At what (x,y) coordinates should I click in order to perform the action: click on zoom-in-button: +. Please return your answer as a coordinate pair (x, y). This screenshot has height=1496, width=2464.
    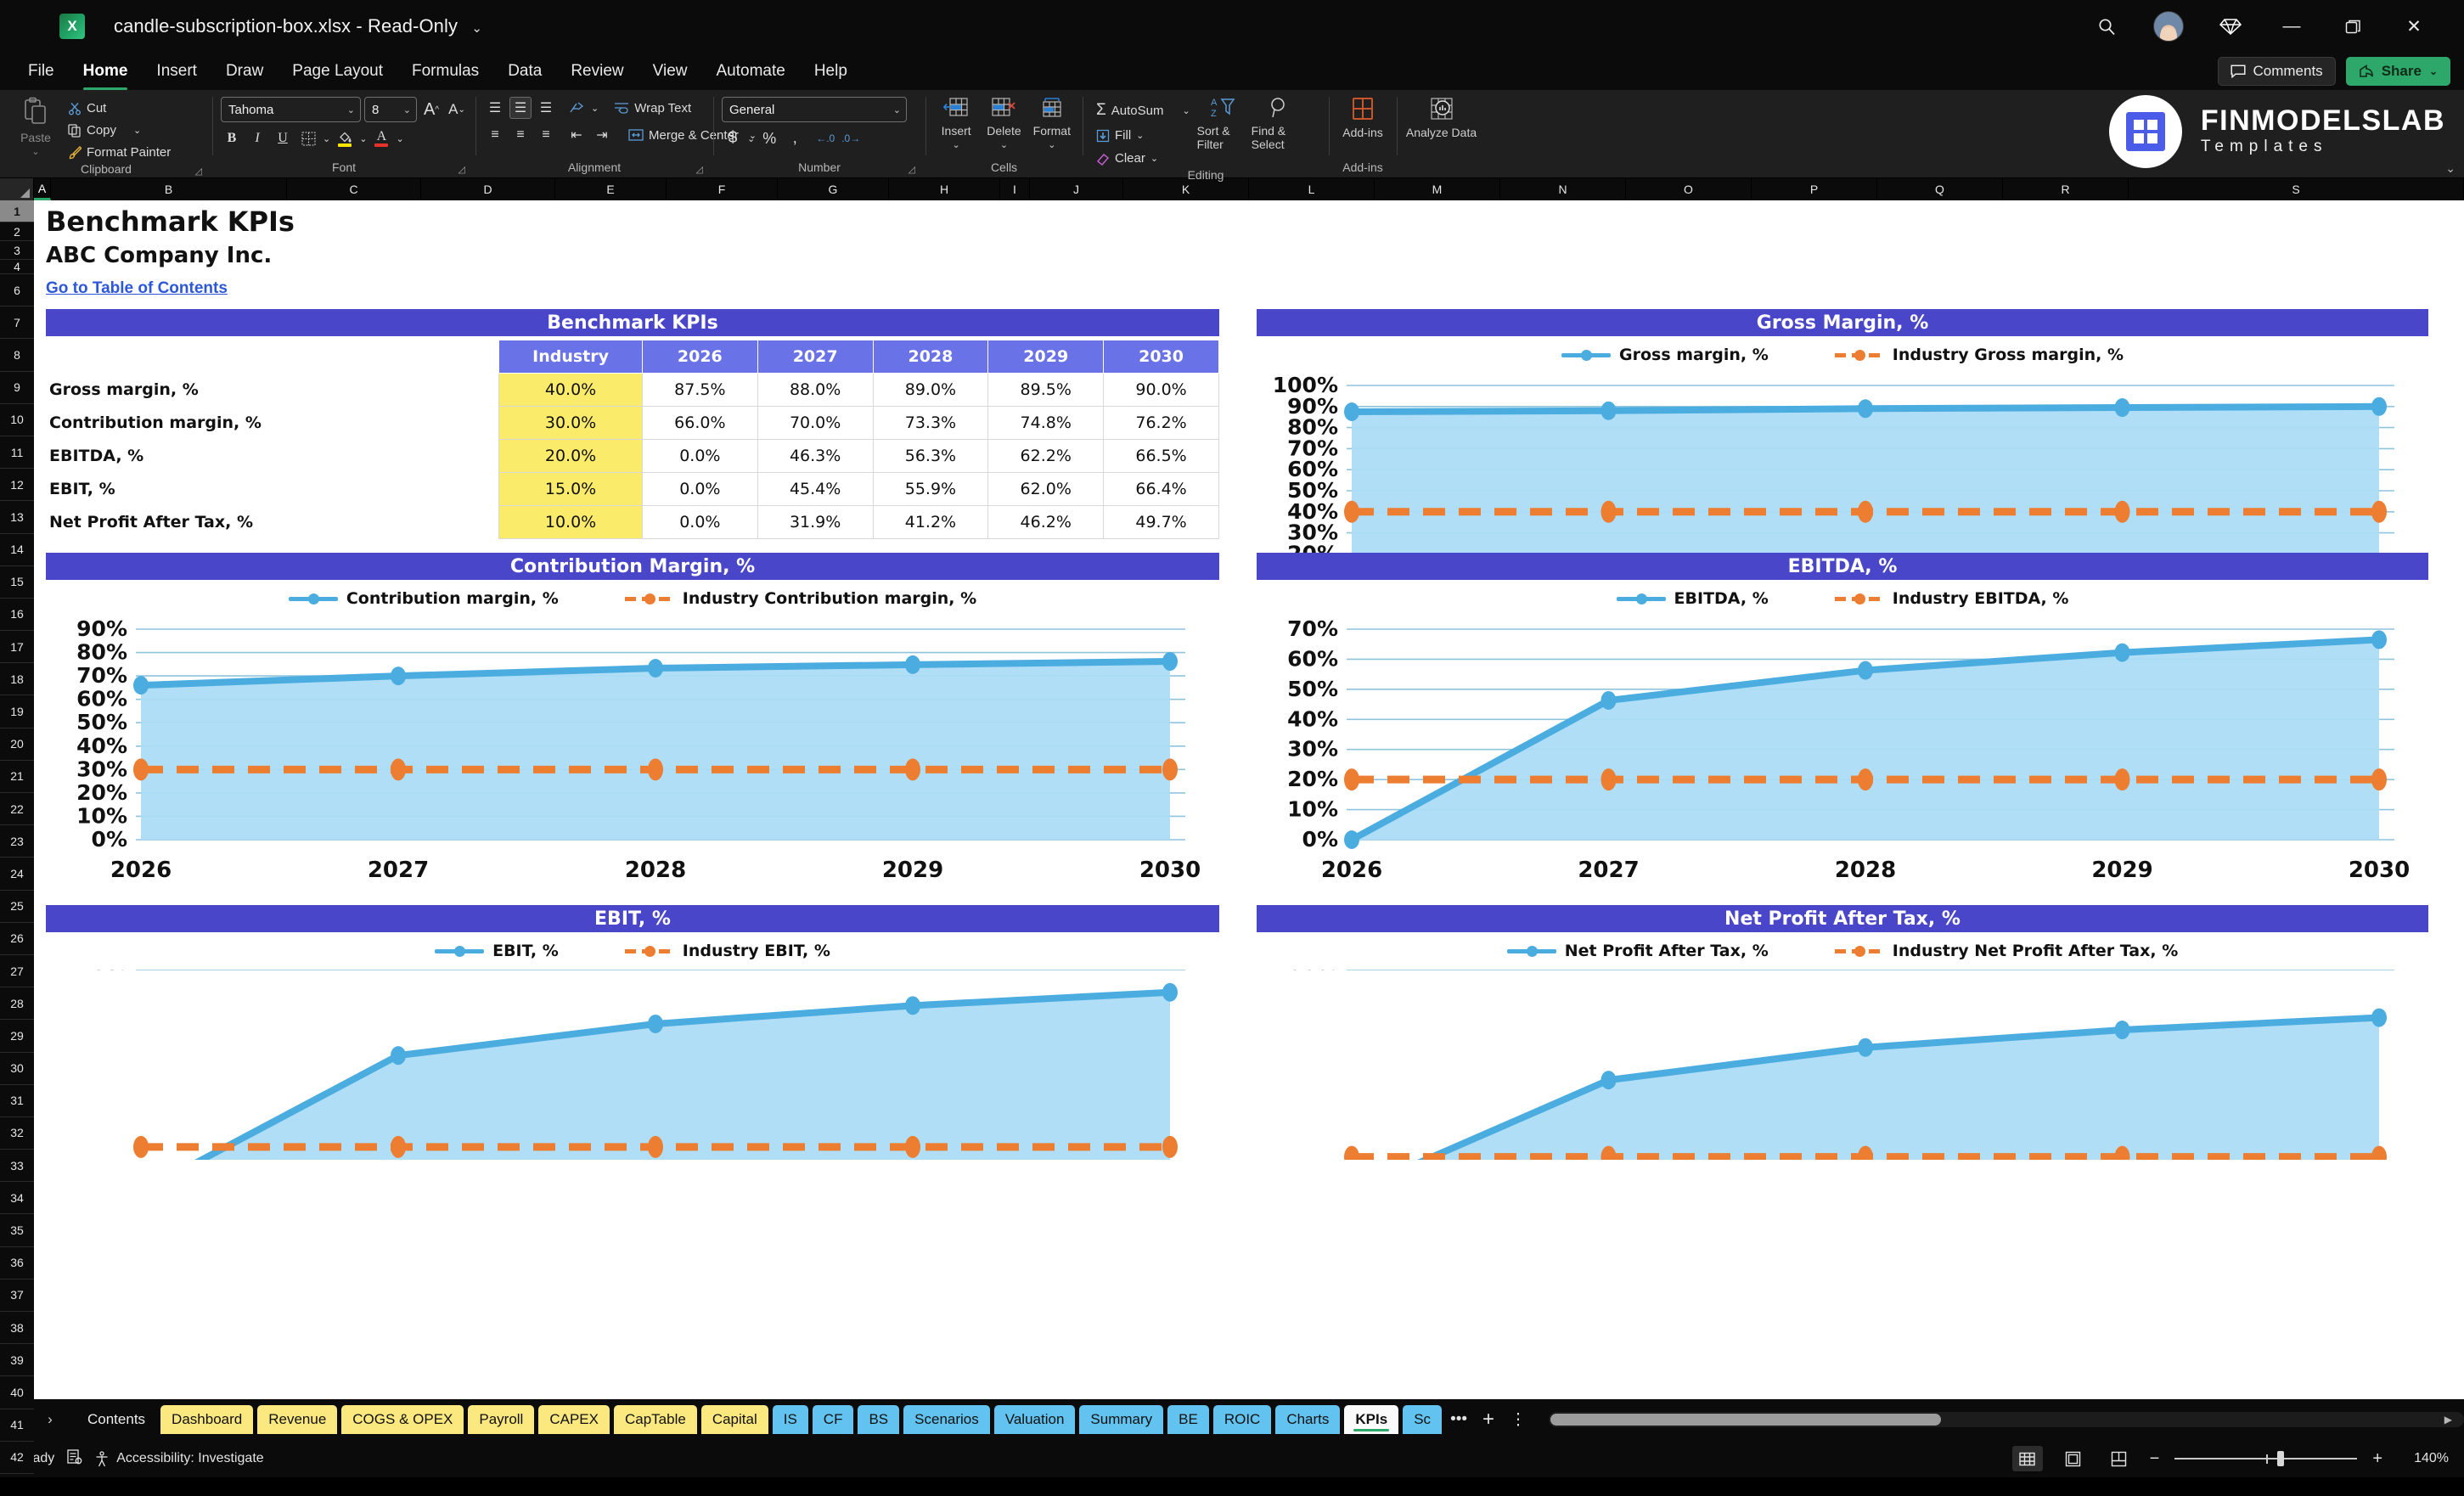
    Looking at the image, I should click on (2377, 1458).